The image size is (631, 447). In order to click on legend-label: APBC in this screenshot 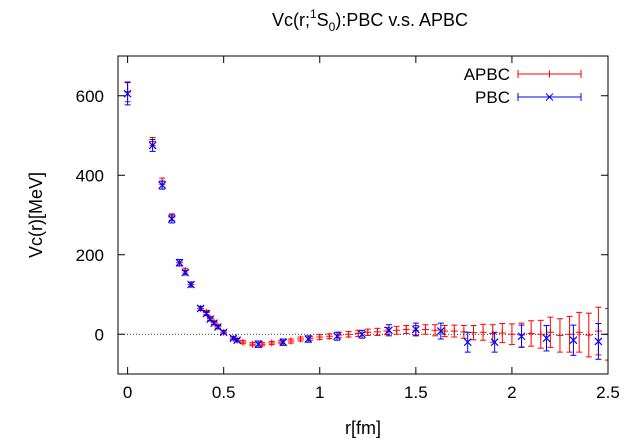, I will do `click(487, 74)`.